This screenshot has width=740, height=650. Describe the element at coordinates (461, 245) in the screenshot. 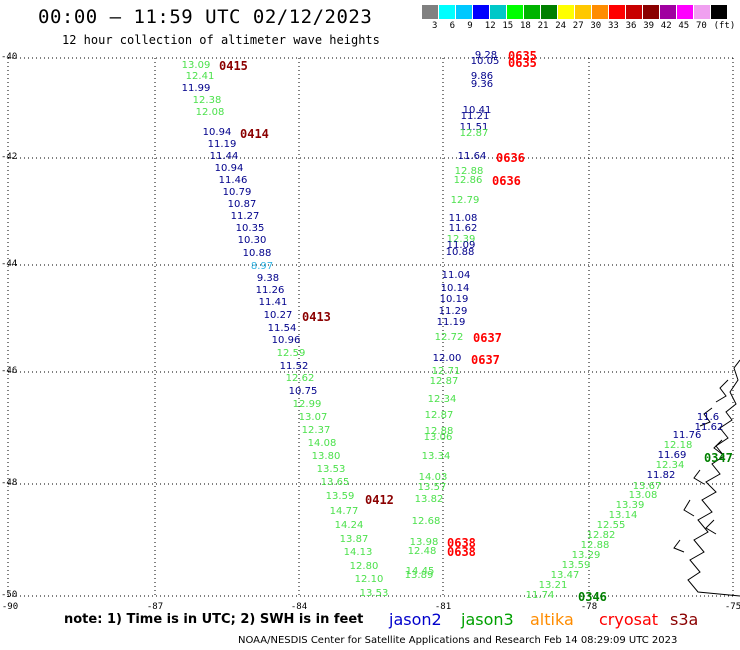

I see `swh-value: 11.09` at that location.